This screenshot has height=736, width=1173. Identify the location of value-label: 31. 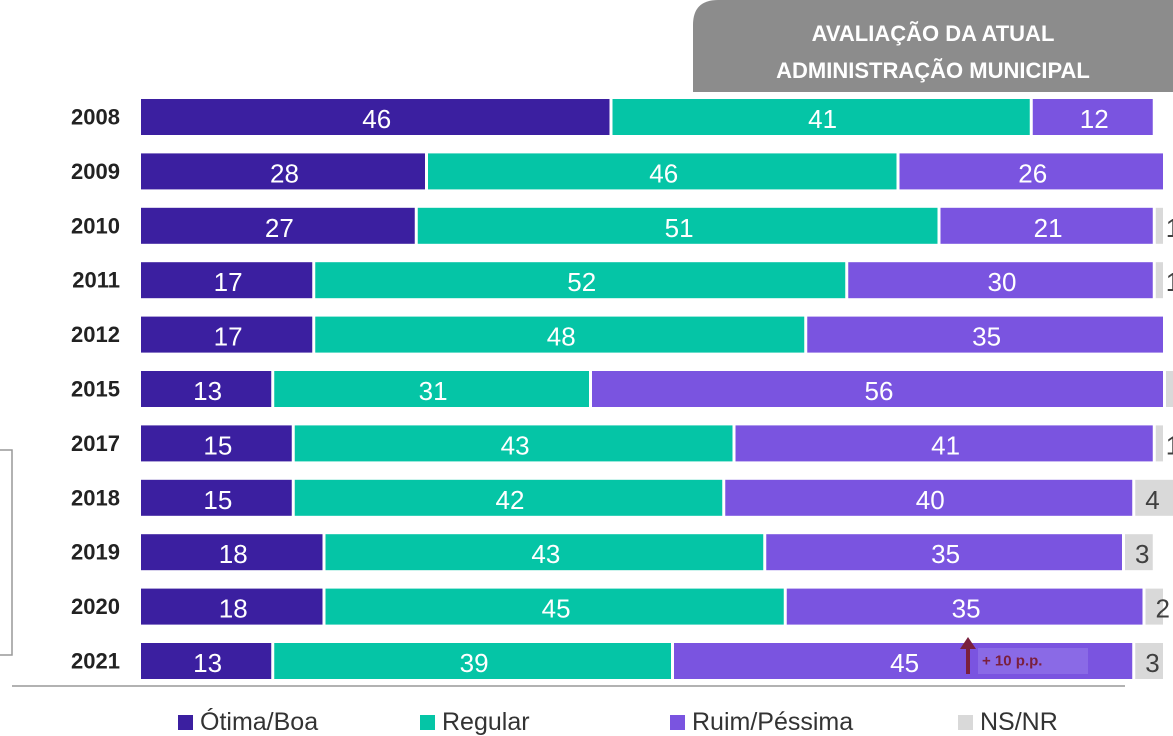
(433, 391).